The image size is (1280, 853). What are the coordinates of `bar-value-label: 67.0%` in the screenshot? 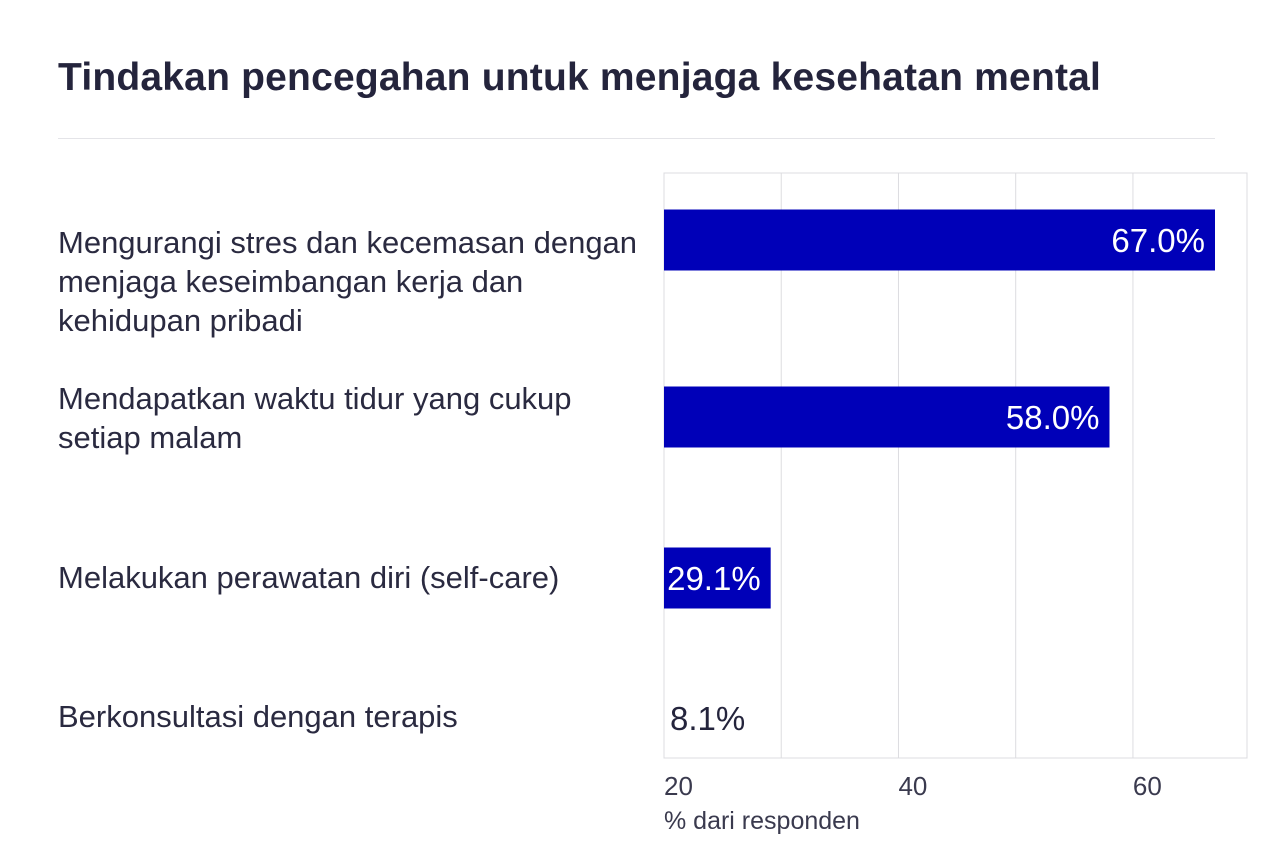 It's located at (1158, 240).